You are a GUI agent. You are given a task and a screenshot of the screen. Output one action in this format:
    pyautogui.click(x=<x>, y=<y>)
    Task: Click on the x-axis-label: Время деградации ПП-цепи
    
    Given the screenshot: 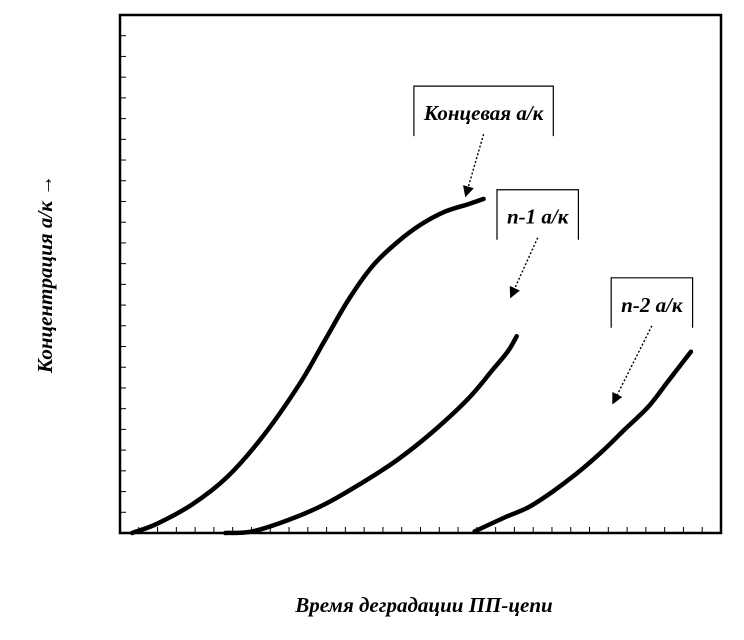 What is the action you would take?
    pyautogui.click(x=423, y=605)
    